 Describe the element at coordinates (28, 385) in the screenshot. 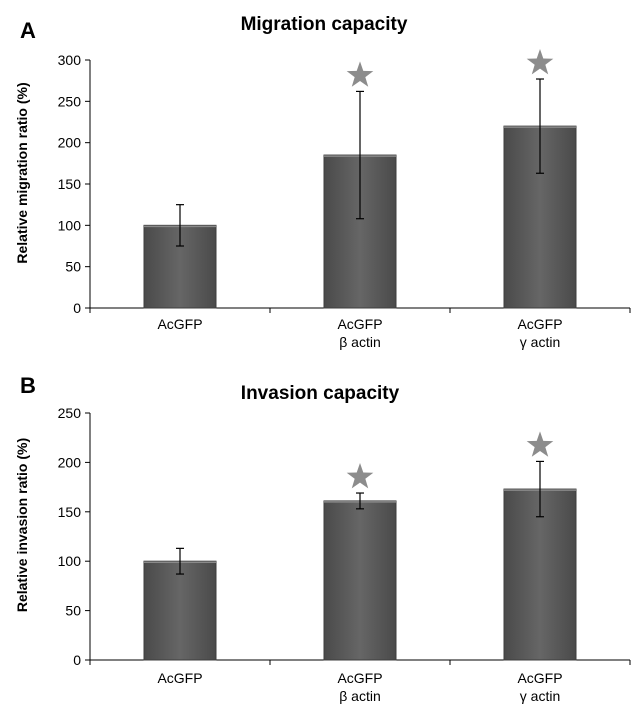

I see `panel-letter-b: B` at that location.